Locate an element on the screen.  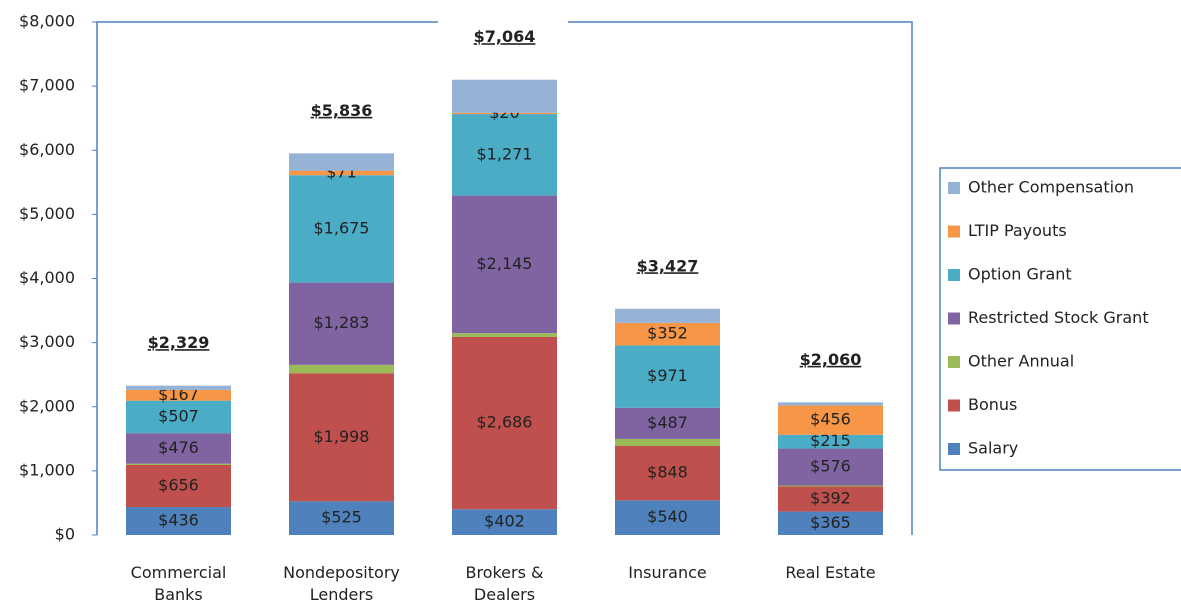
x-tick-label: Brokers & Dealers is located at coordinates (504, 583).